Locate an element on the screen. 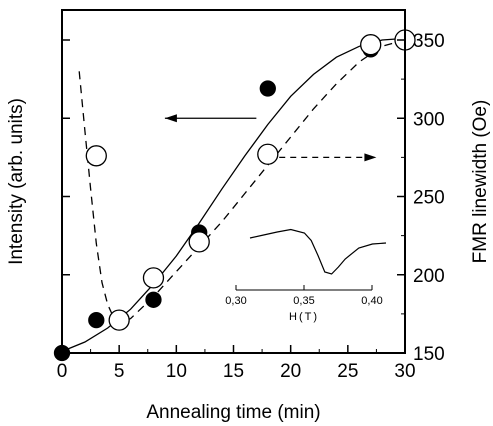  x-tick-label: 20 is located at coordinates (290, 371).